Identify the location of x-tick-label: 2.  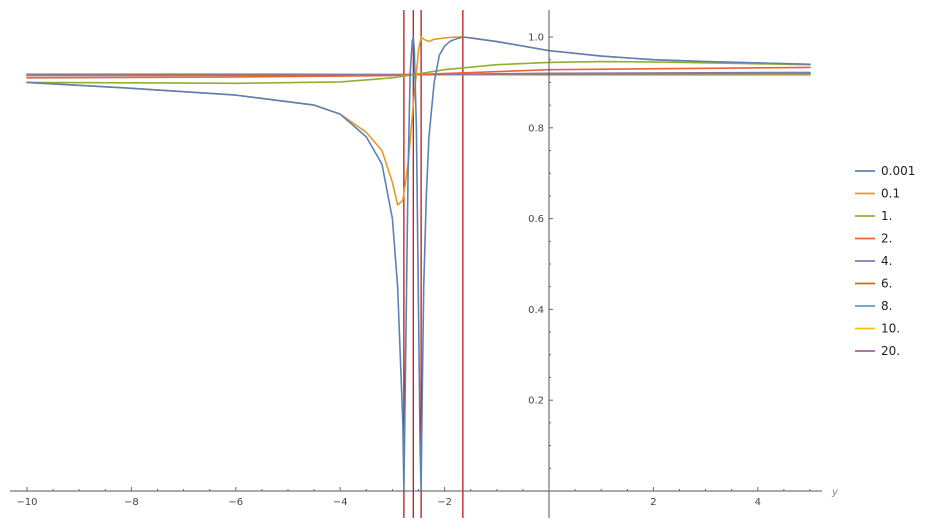
(653, 502).